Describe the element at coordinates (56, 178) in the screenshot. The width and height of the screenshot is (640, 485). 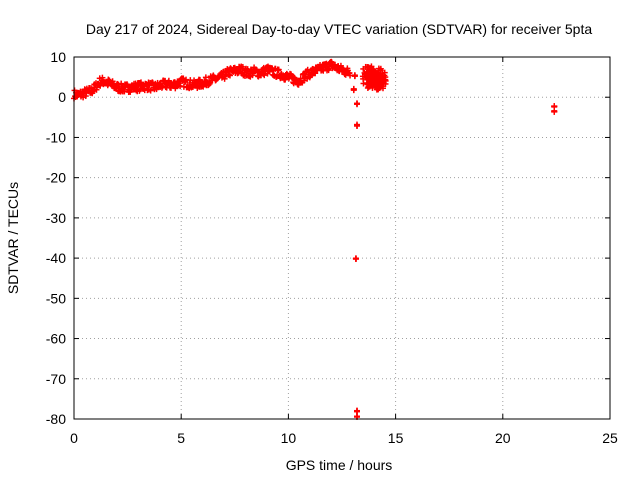
I see `y-tick-label: -20` at that location.